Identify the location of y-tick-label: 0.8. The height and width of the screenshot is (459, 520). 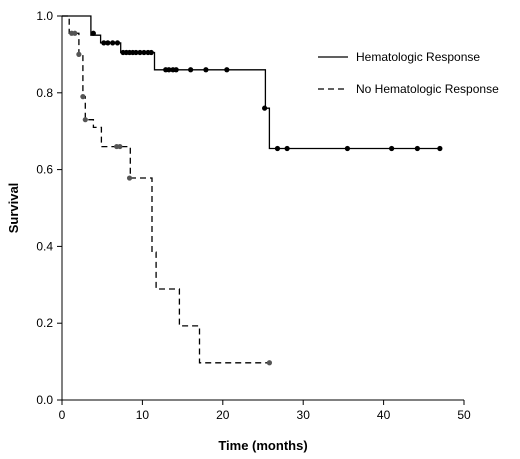
(44, 93).